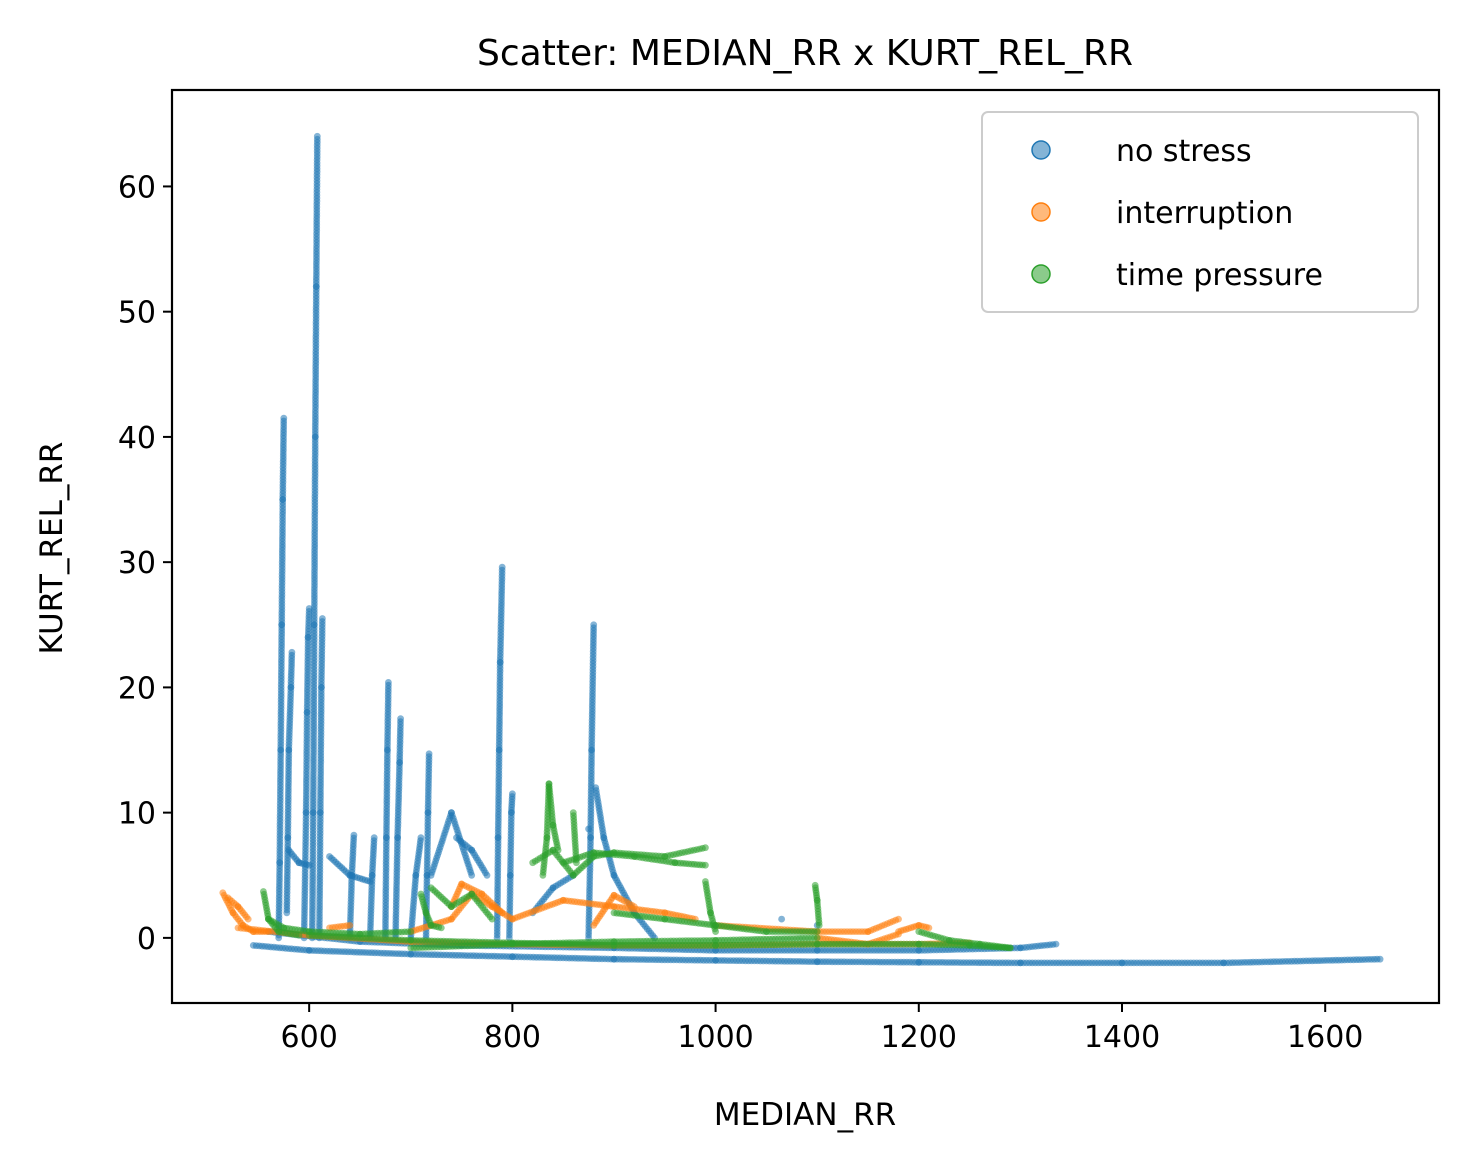 This screenshot has width=1470, height=1165. I want to click on y-axis-label: KURT_REL_RR, so click(52, 548).